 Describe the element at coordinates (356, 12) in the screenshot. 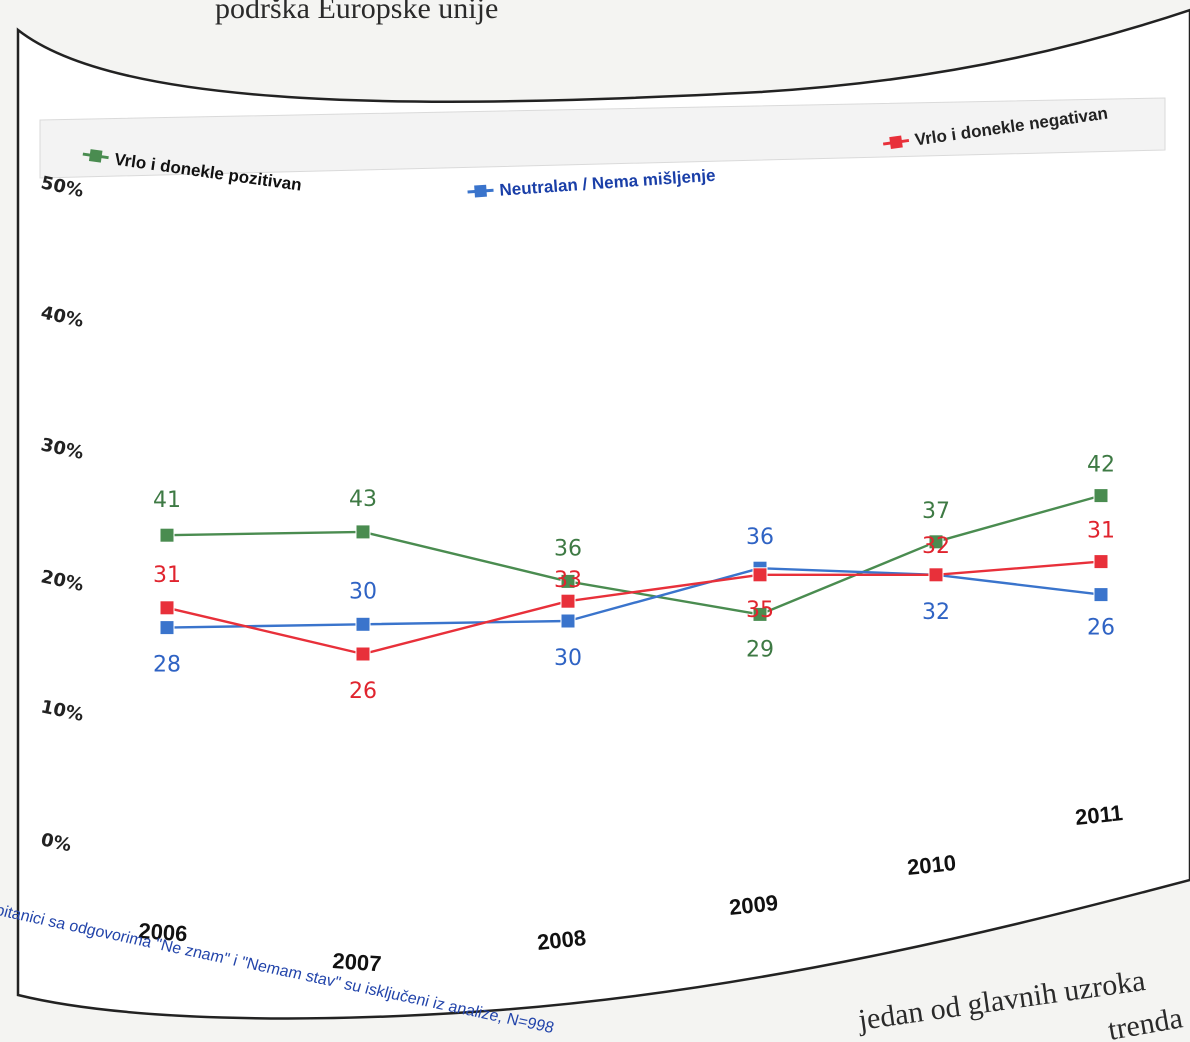

I see `top-page-text: podrška Europske unije` at that location.